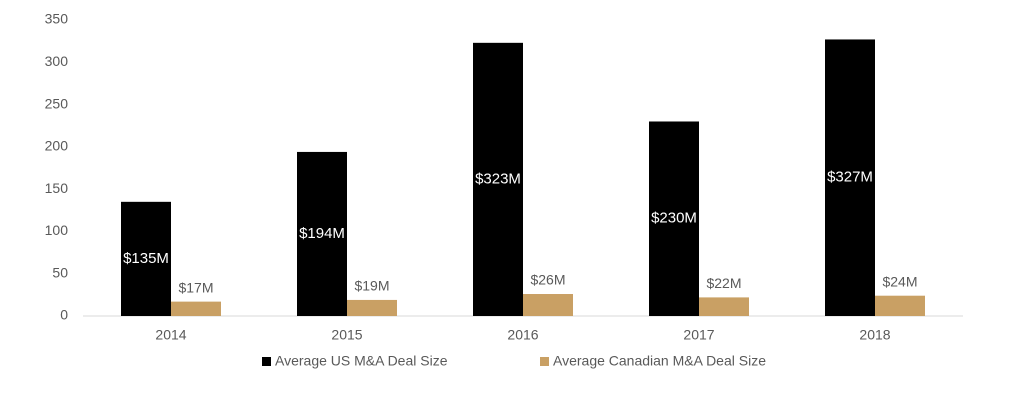  What do you see at coordinates (547, 280) in the screenshot?
I see `data-label: $26M` at bounding box center [547, 280].